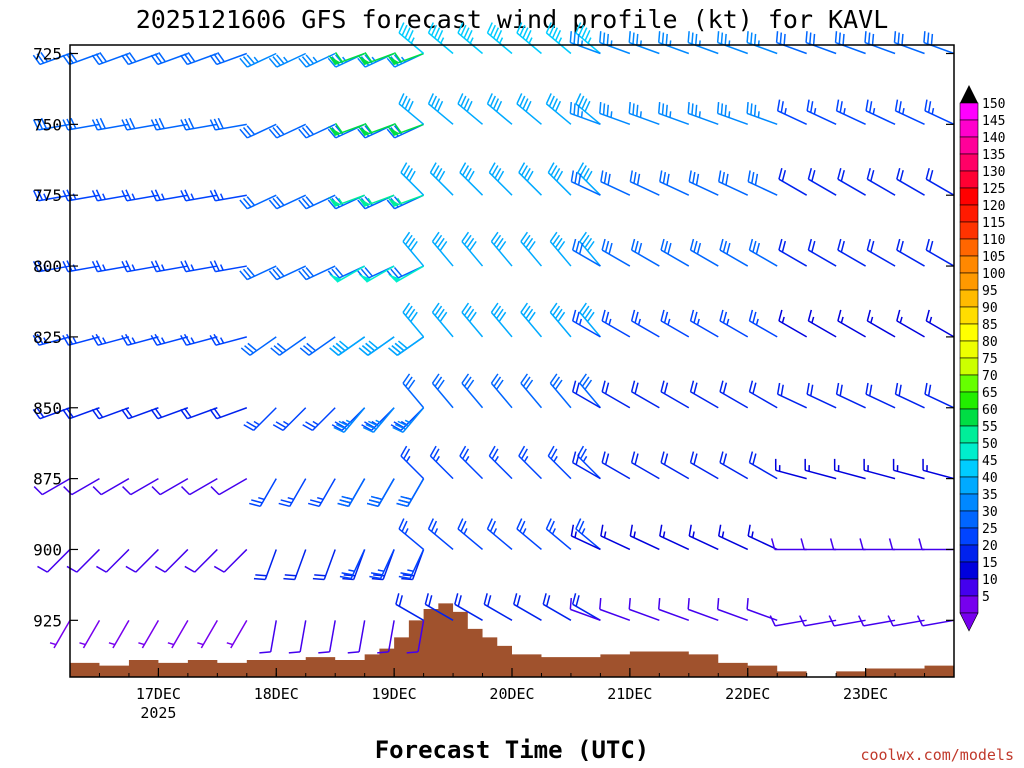 Image resolution: width=1024 pixels, height=768 pixels. I want to click on y-tick-label: 825, so click(47, 337).